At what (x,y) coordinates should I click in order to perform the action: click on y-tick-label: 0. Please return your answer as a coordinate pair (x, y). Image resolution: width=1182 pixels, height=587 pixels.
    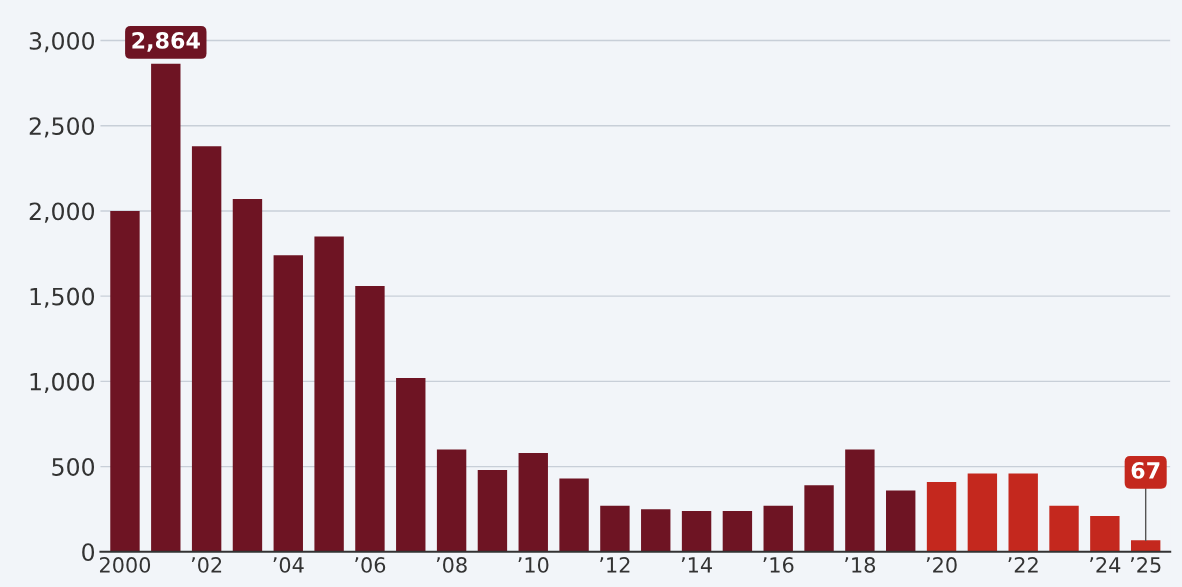
    Looking at the image, I should click on (88, 552).